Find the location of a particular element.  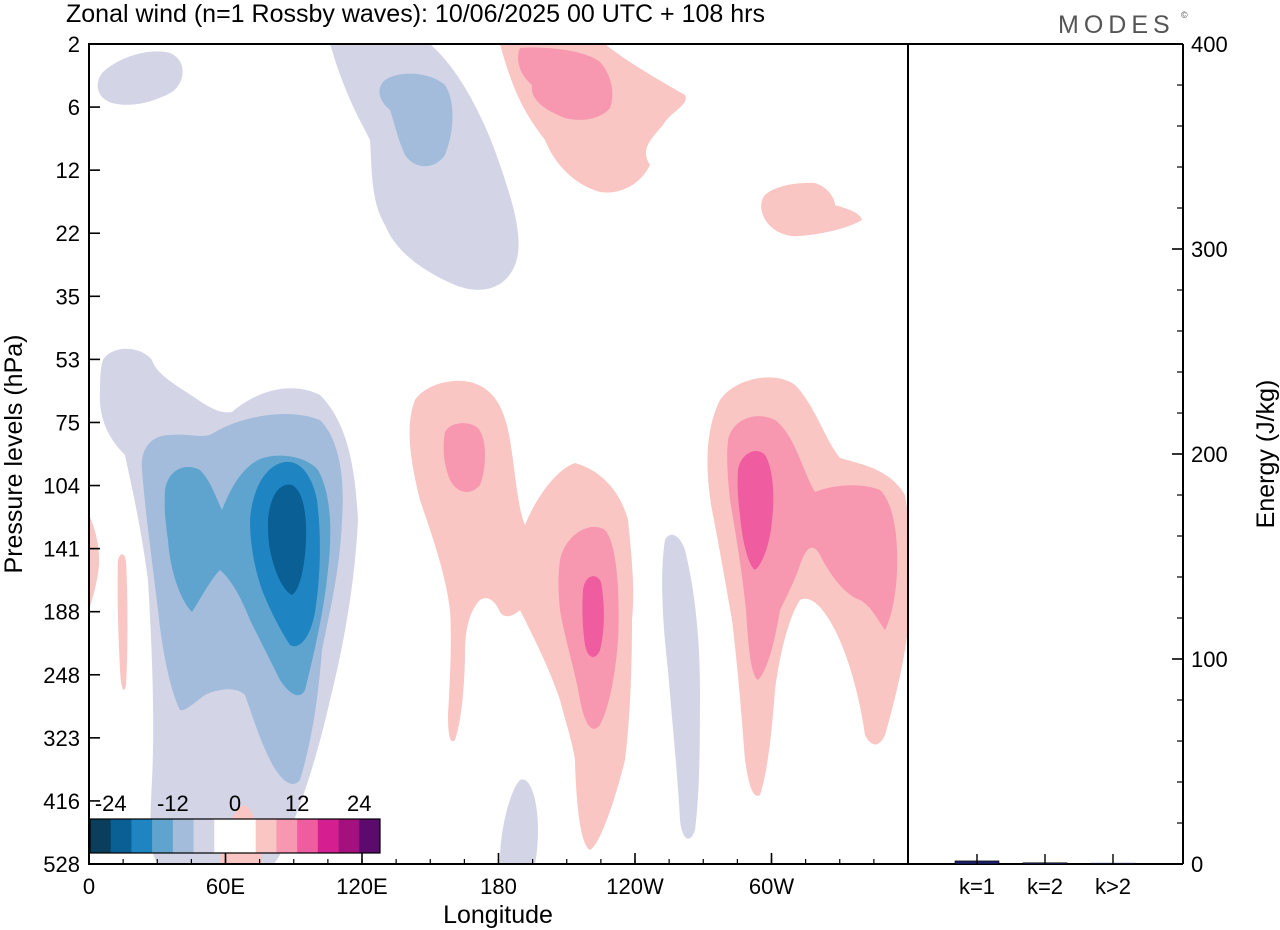

y-axis-label: Pressure levels (hPa) is located at coordinates (14, 454).